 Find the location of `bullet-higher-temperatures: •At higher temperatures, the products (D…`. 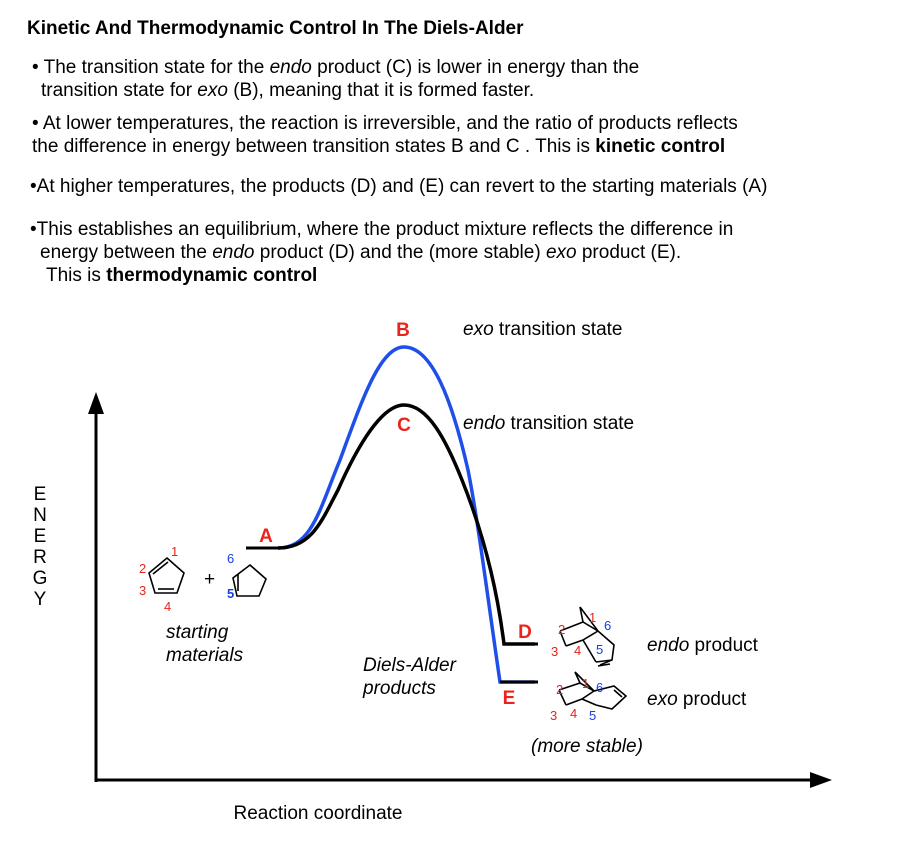

bullet-higher-temperatures: •At higher temperatures, the products (D… is located at coordinates (398, 186).